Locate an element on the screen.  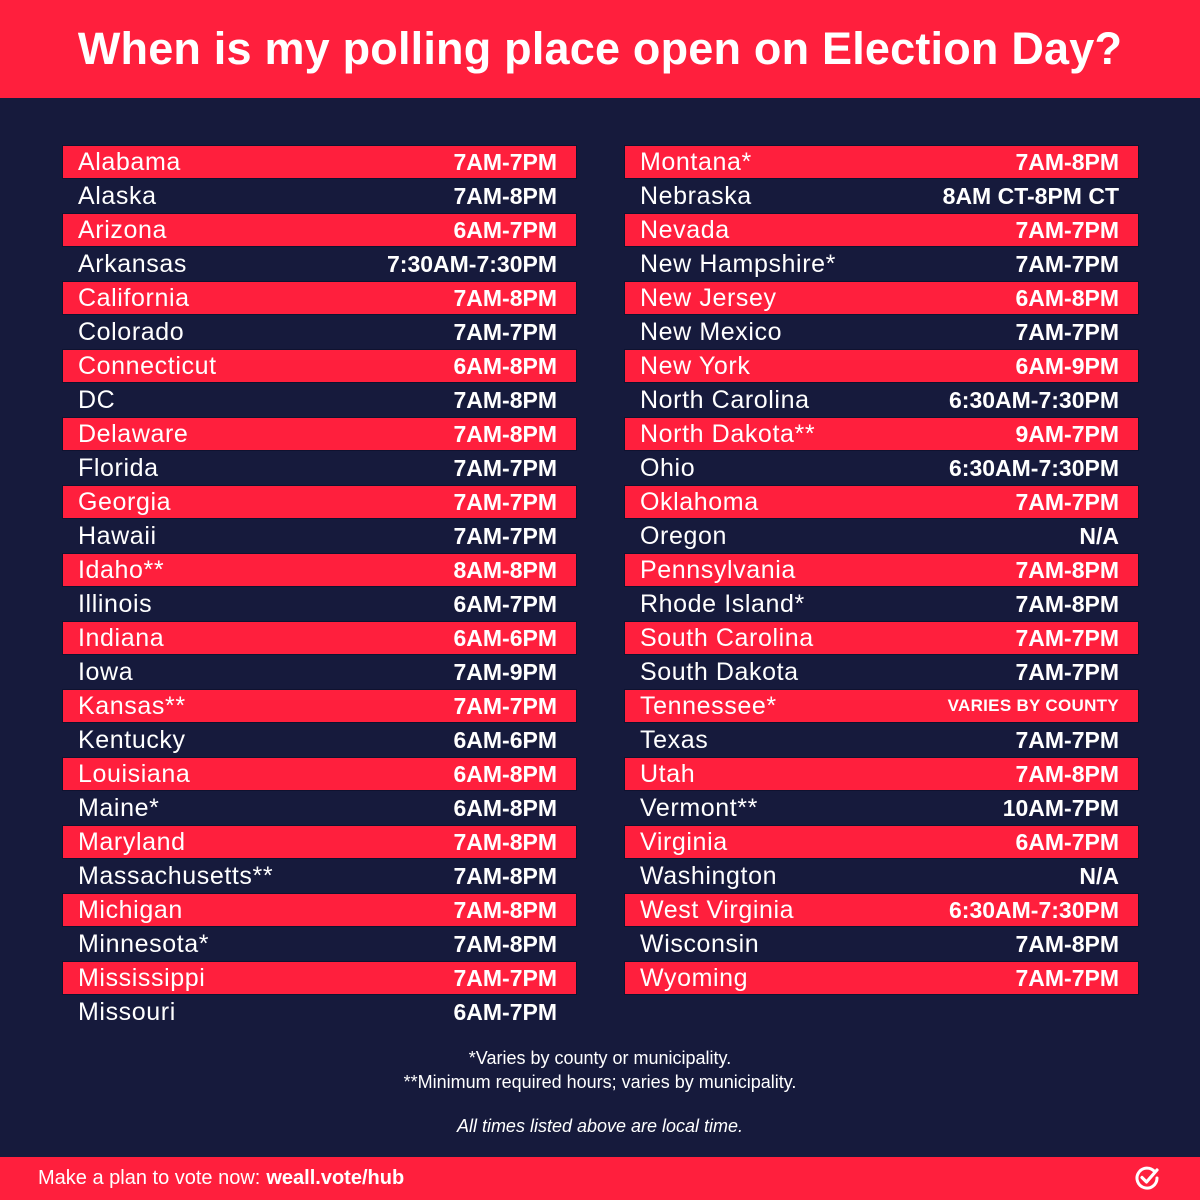
state-name: Washington is located at coordinates (709, 875).